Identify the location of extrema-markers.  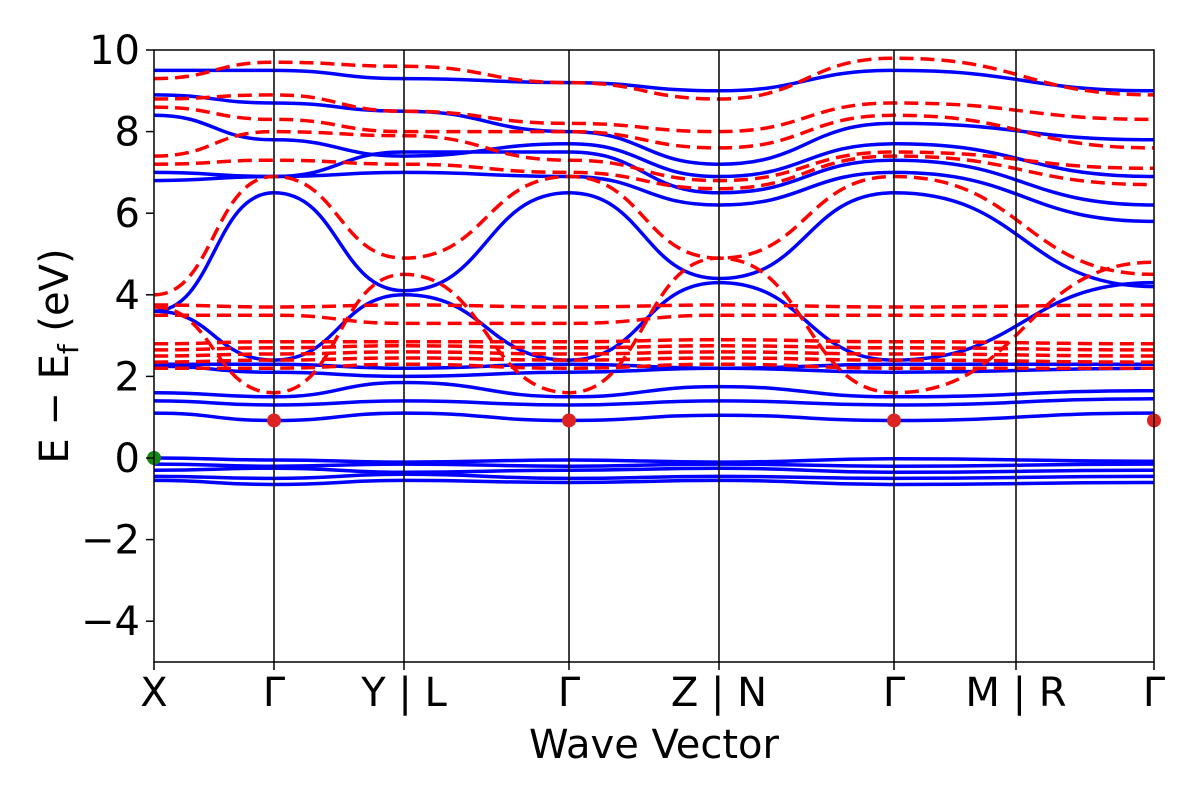
(654, 439).